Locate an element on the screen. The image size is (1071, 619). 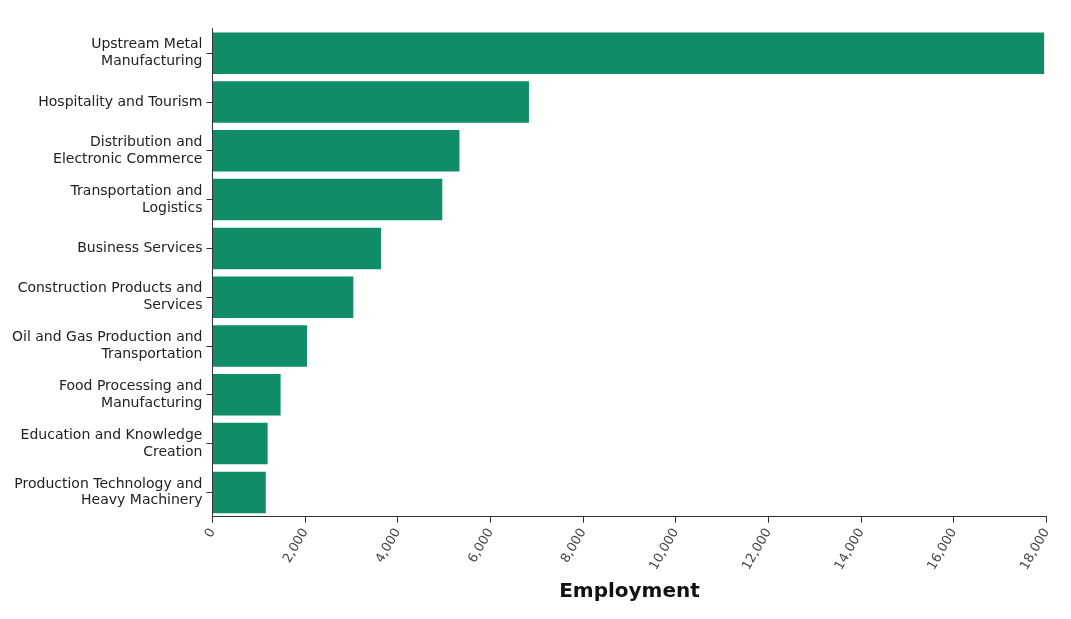
y-tick-label: Distribution and Electronic Commerce is located at coordinates (128, 149).